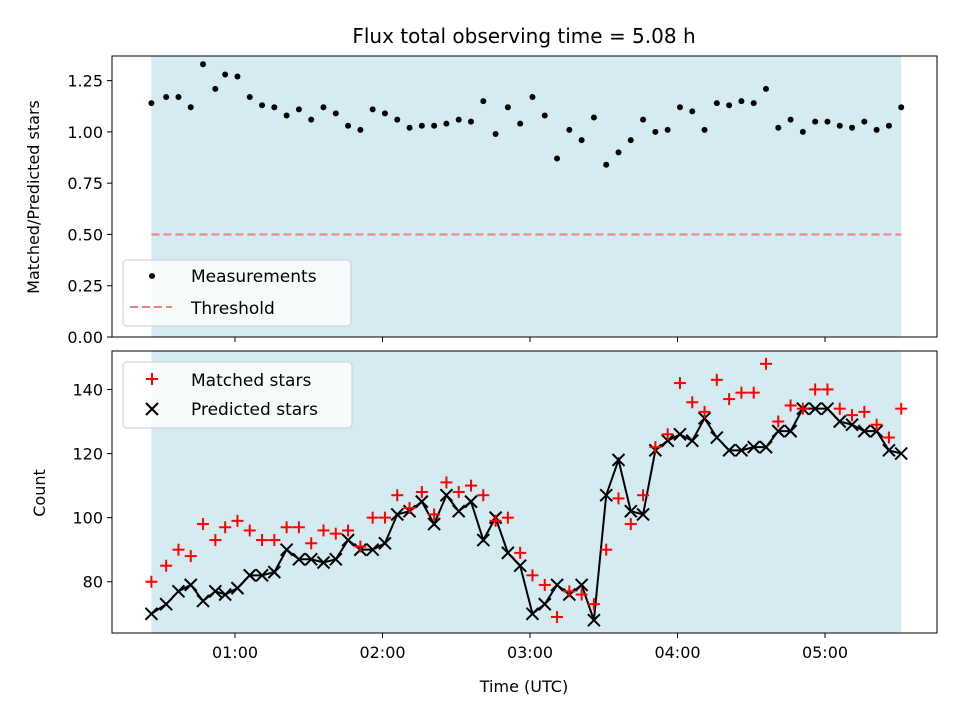 This screenshot has width=960, height=720. Describe the element at coordinates (87, 454) in the screenshot. I see `count-y-tick-label: 120` at that location.